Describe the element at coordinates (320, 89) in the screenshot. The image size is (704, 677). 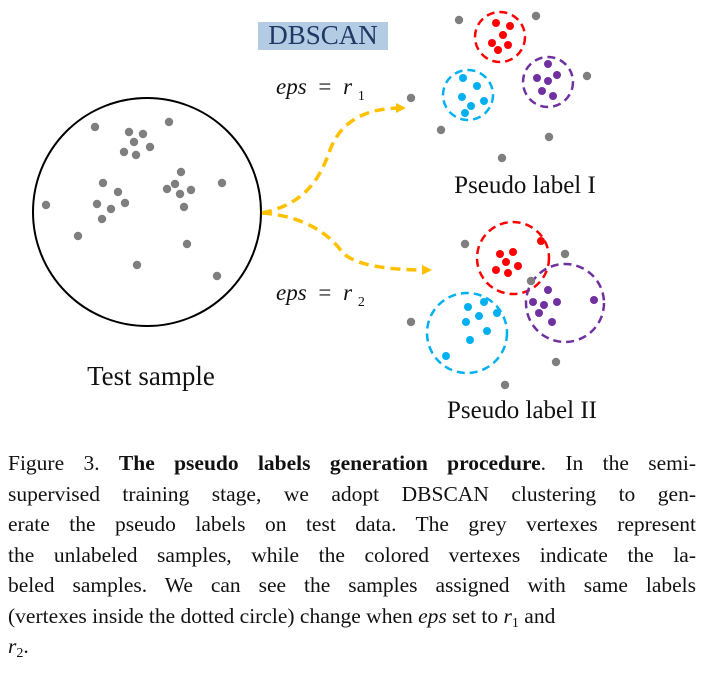
I see `eps-r1-label: eps = r 1` at that location.